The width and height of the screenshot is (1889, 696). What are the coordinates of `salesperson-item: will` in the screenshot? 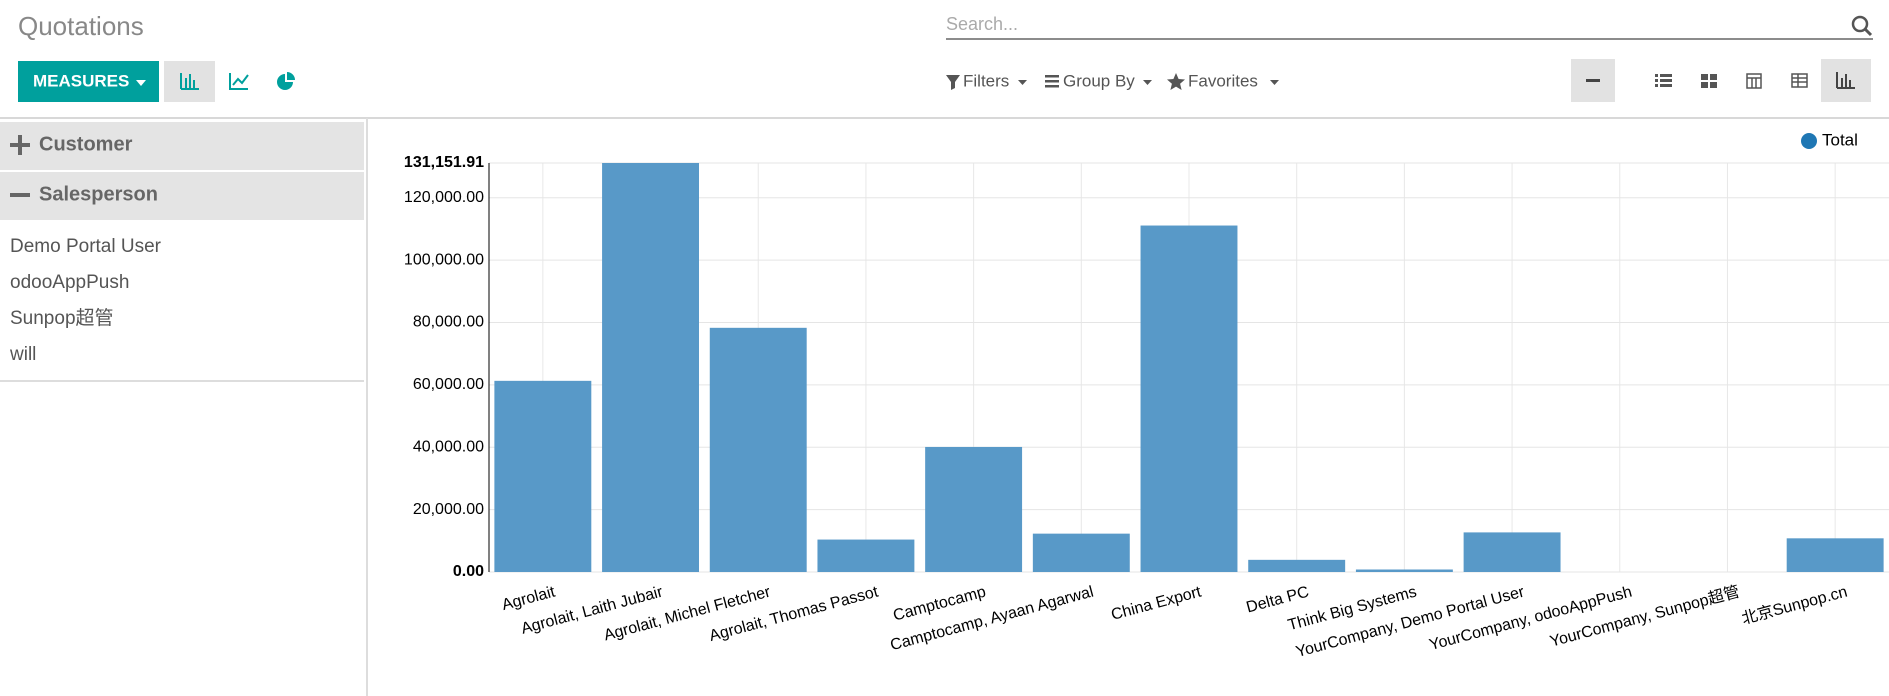 It's located at (22, 354).